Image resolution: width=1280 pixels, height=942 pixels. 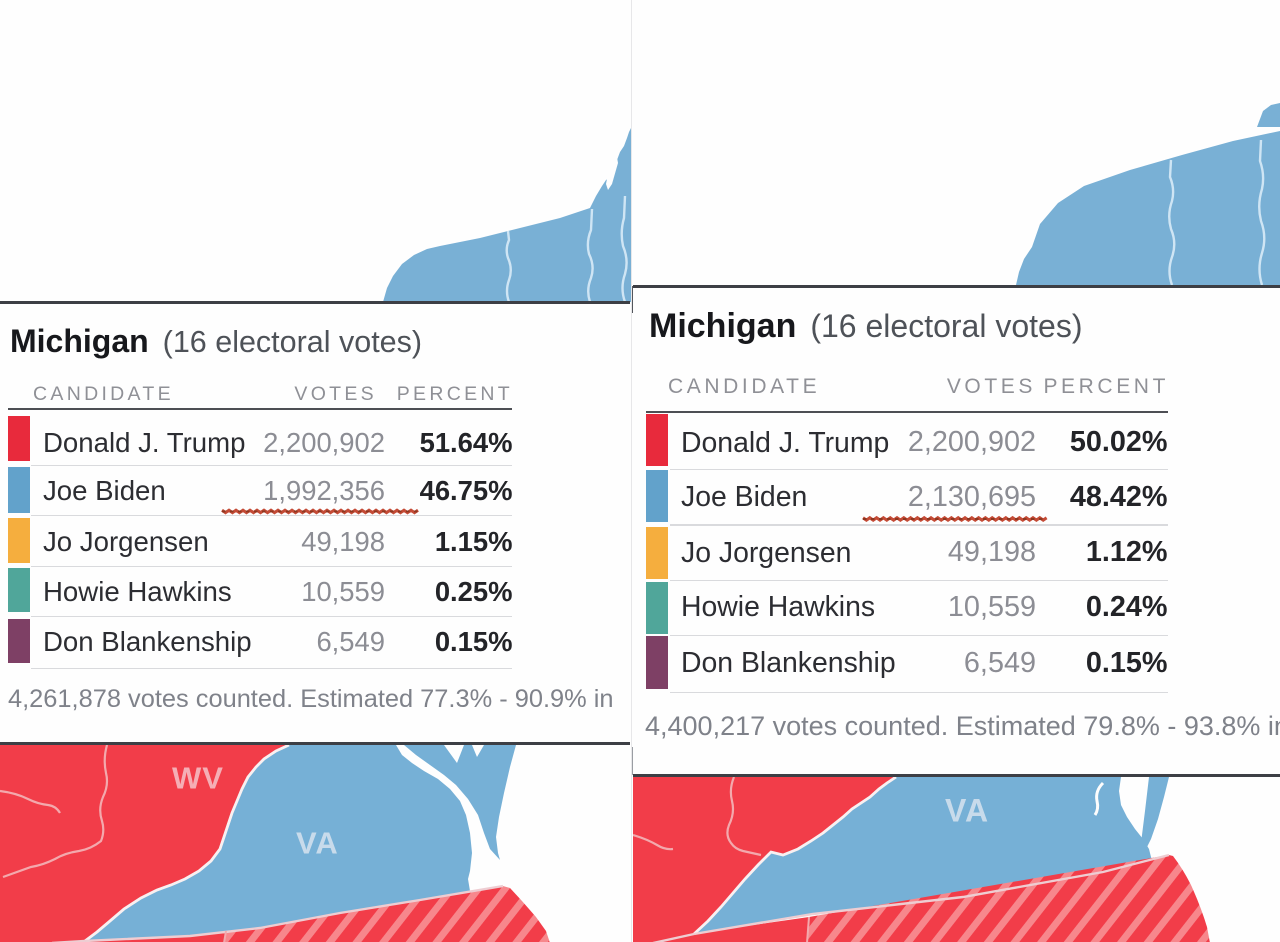 I want to click on svg-text: WV, so click(x=198, y=777).